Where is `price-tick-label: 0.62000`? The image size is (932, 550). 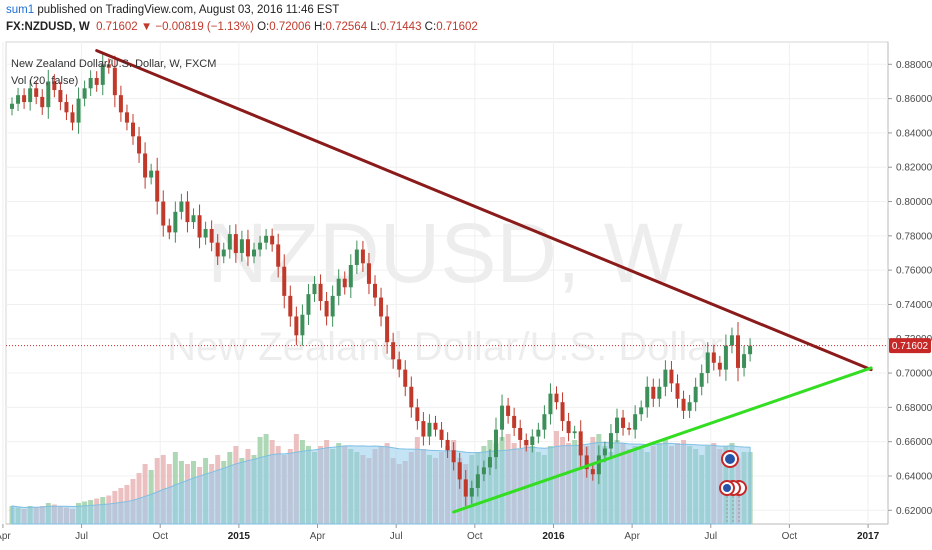
price-tick-label: 0.62000 is located at coordinates (914, 511).